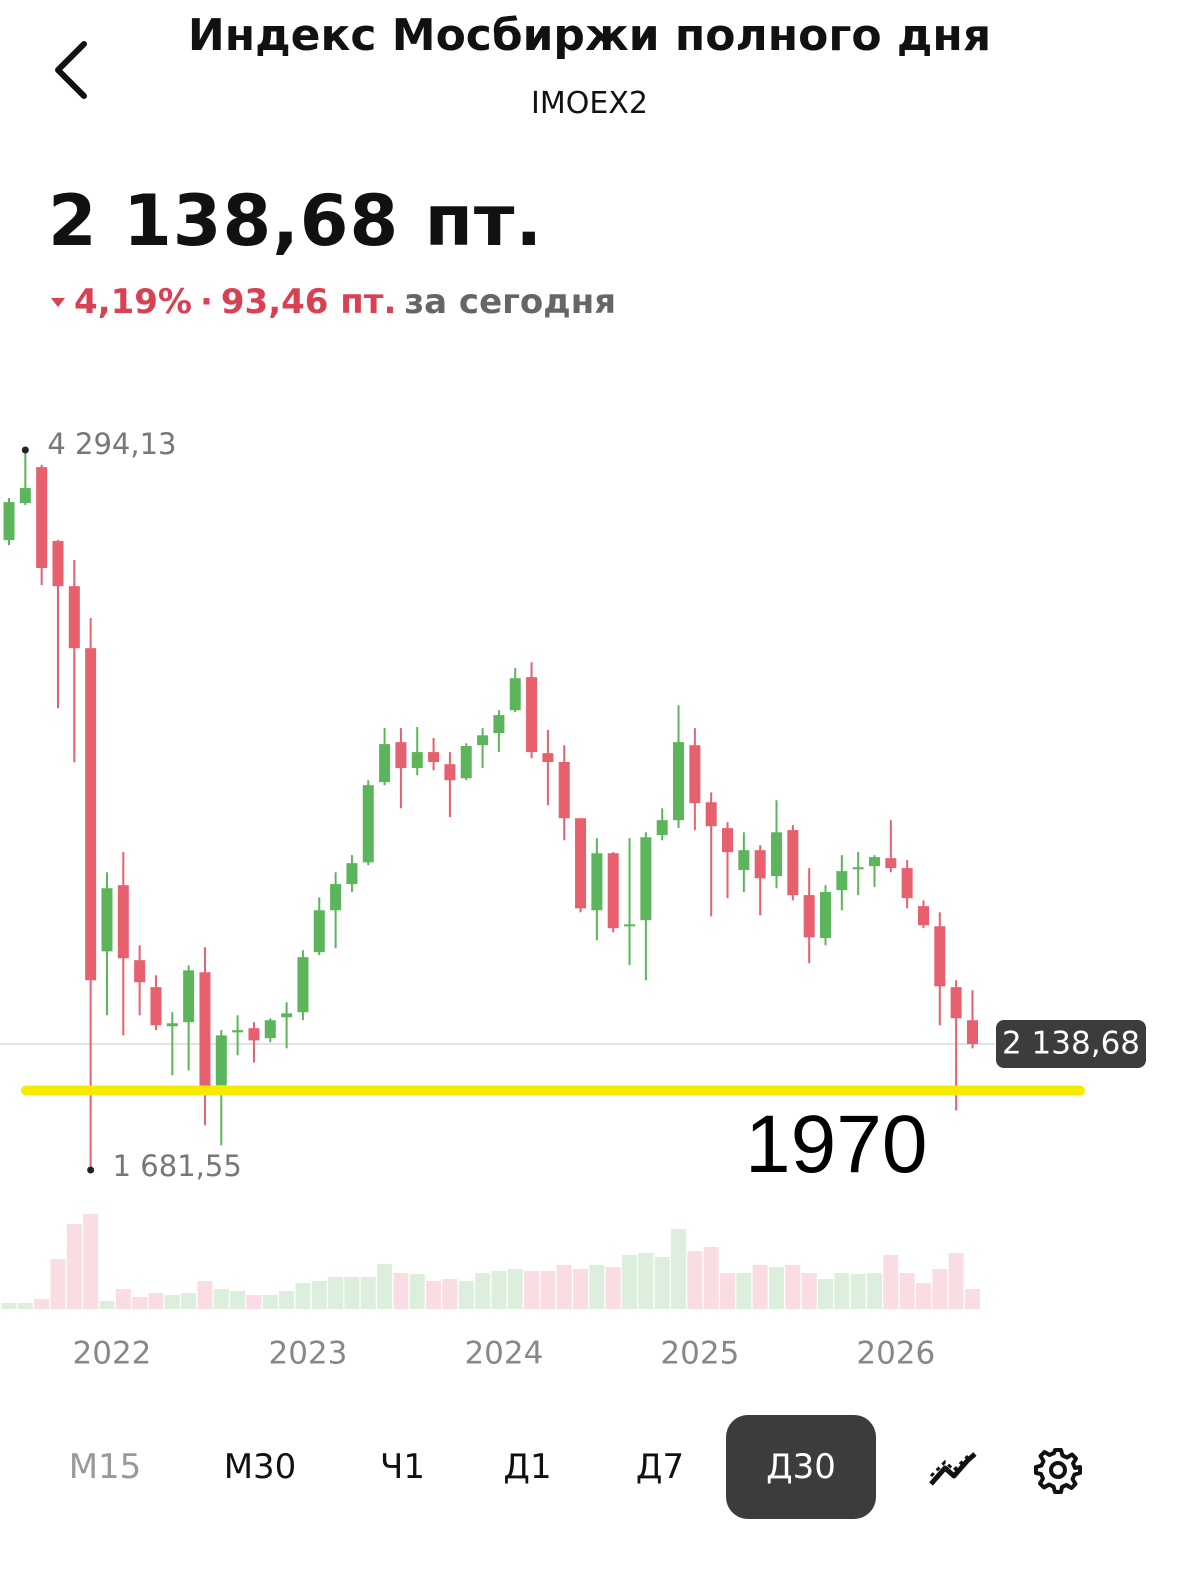 The image size is (1179, 1595). I want to click on x-tick-label: 2025, so click(699, 1354).